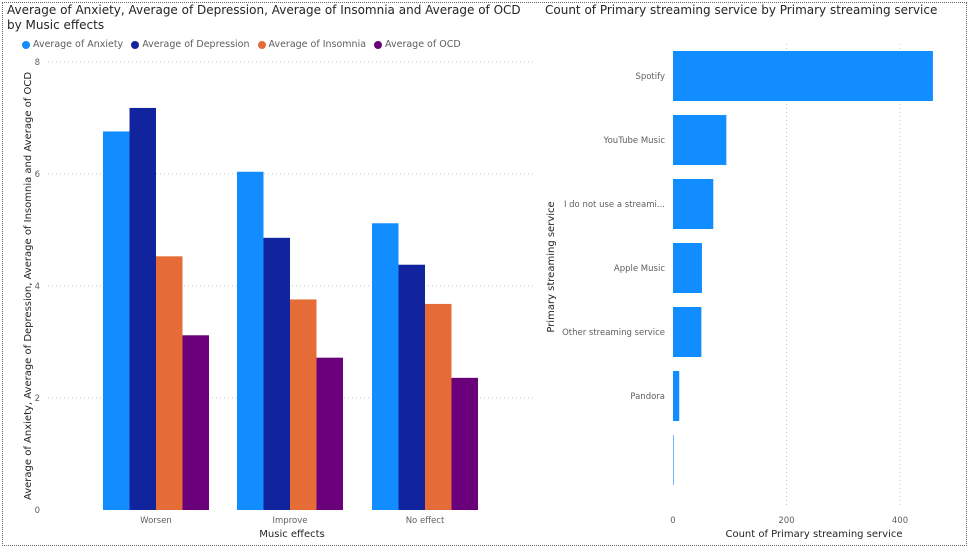 This screenshot has width=971, height=550. I want to click on y-tick-label: 8, so click(37, 63).